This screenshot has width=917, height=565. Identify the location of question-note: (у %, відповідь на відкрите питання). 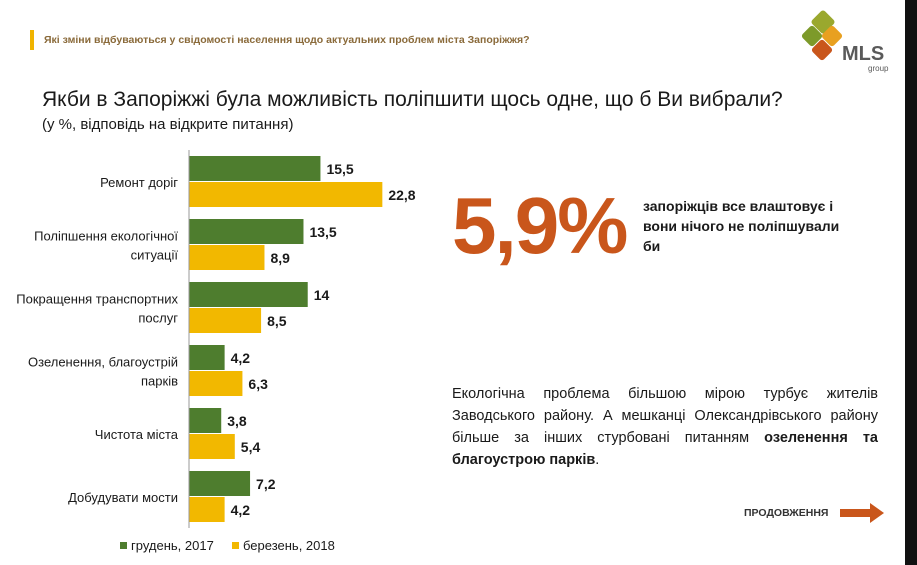
(168, 124).